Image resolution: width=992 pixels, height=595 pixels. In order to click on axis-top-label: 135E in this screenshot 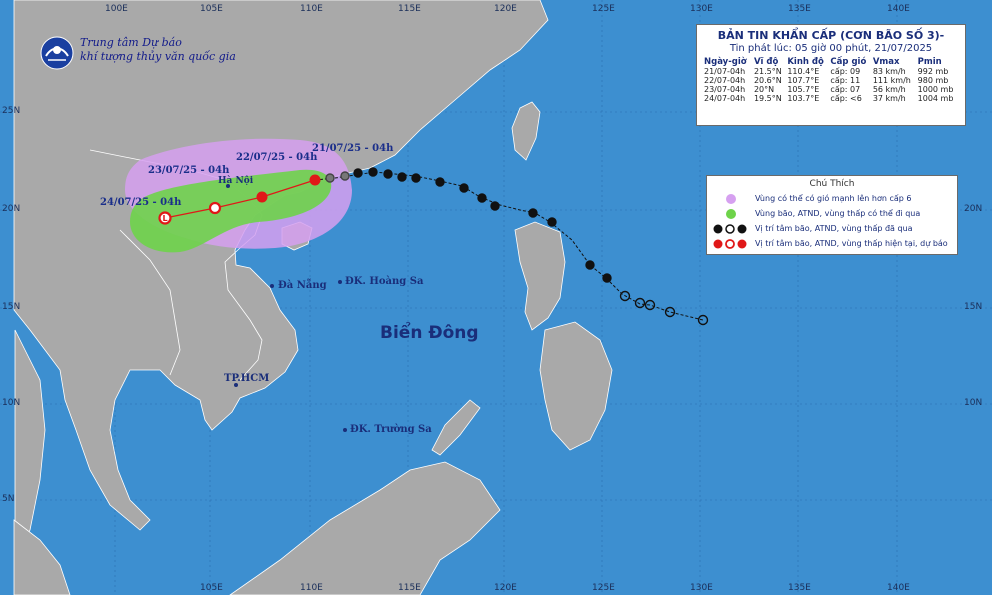, I will do `click(799, 9)`.